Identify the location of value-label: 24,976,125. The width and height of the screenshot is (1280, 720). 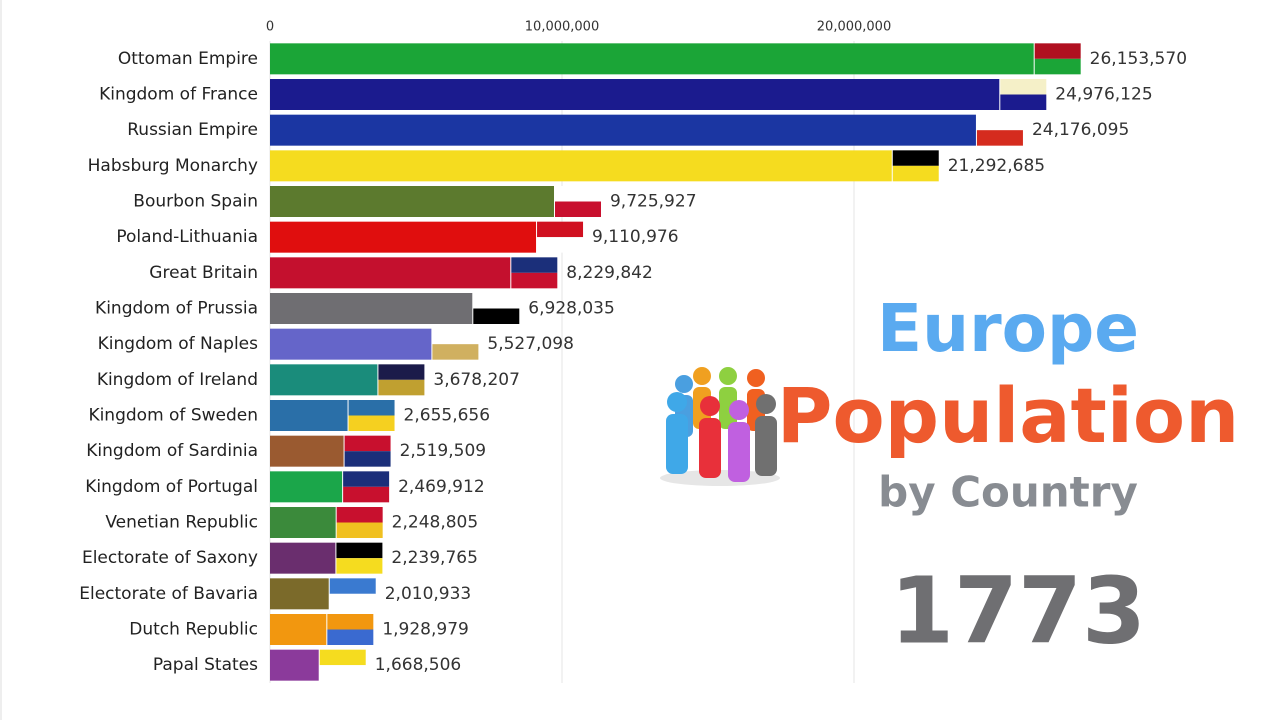
(1103, 95).